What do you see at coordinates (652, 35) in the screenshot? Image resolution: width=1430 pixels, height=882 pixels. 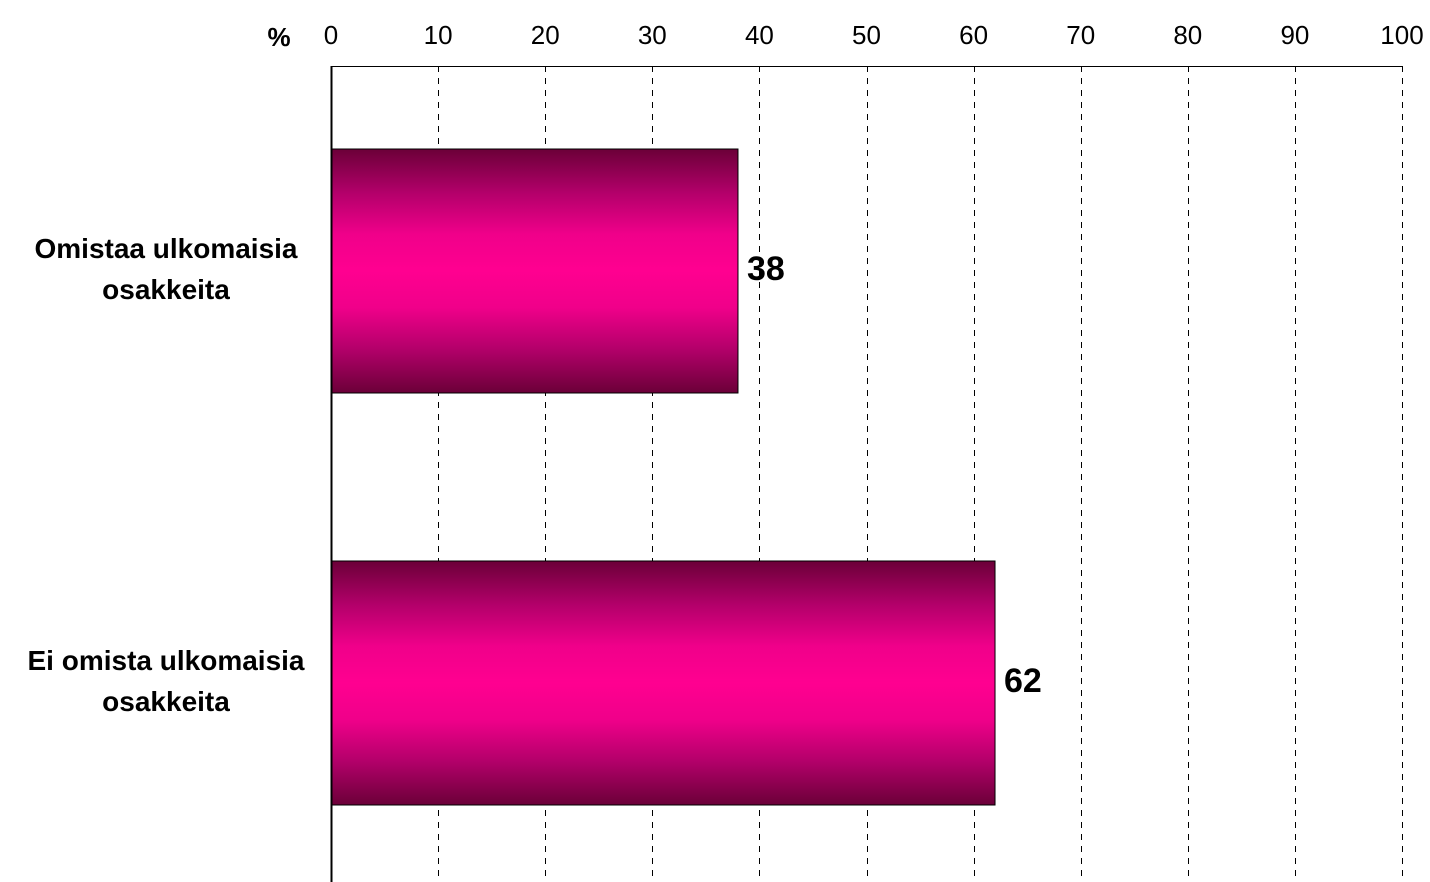 I see `tick-label-30: 30` at bounding box center [652, 35].